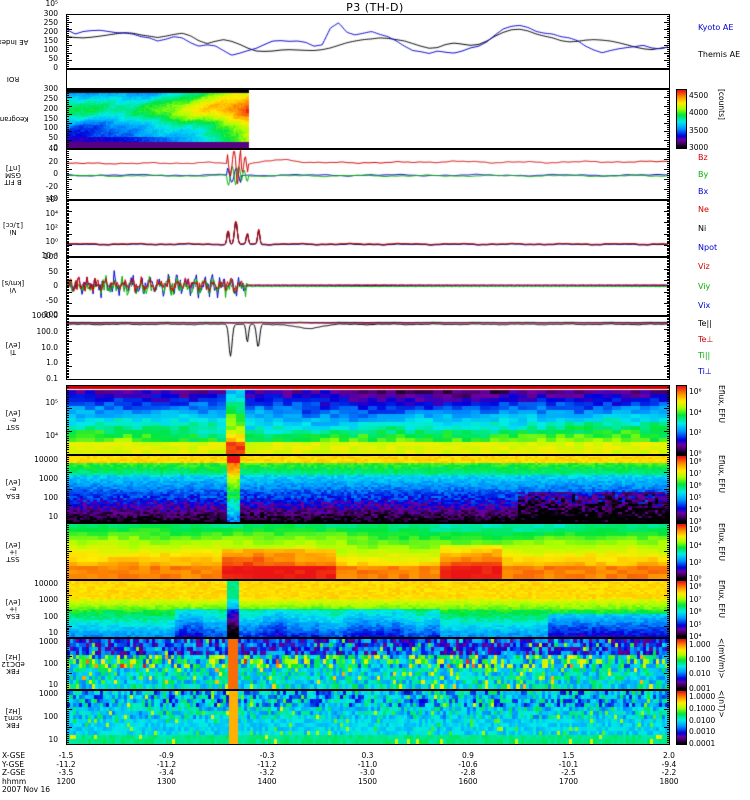 The width and height of the screenshot is (750, 800). Describe the element at coordinates (14, 781) in the screenshot. I see `x-axis-row-label: hhmm` at that location.